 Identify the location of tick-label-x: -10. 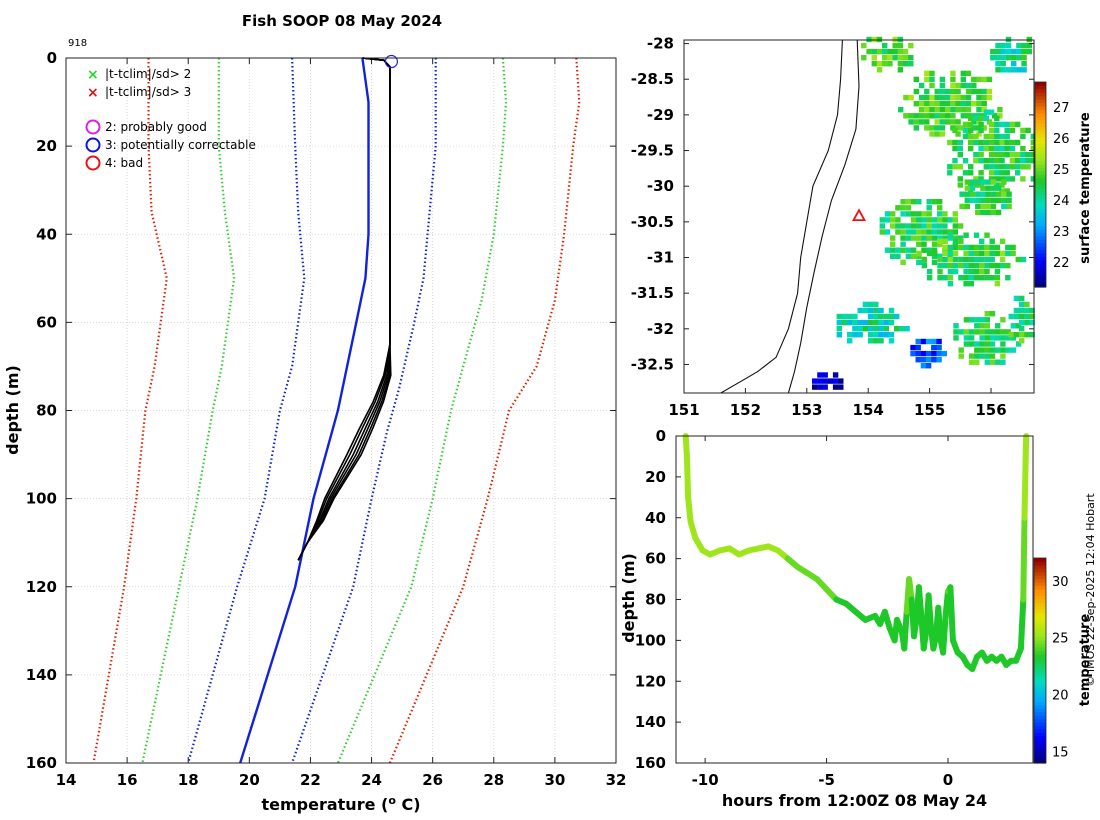
(705, 780).